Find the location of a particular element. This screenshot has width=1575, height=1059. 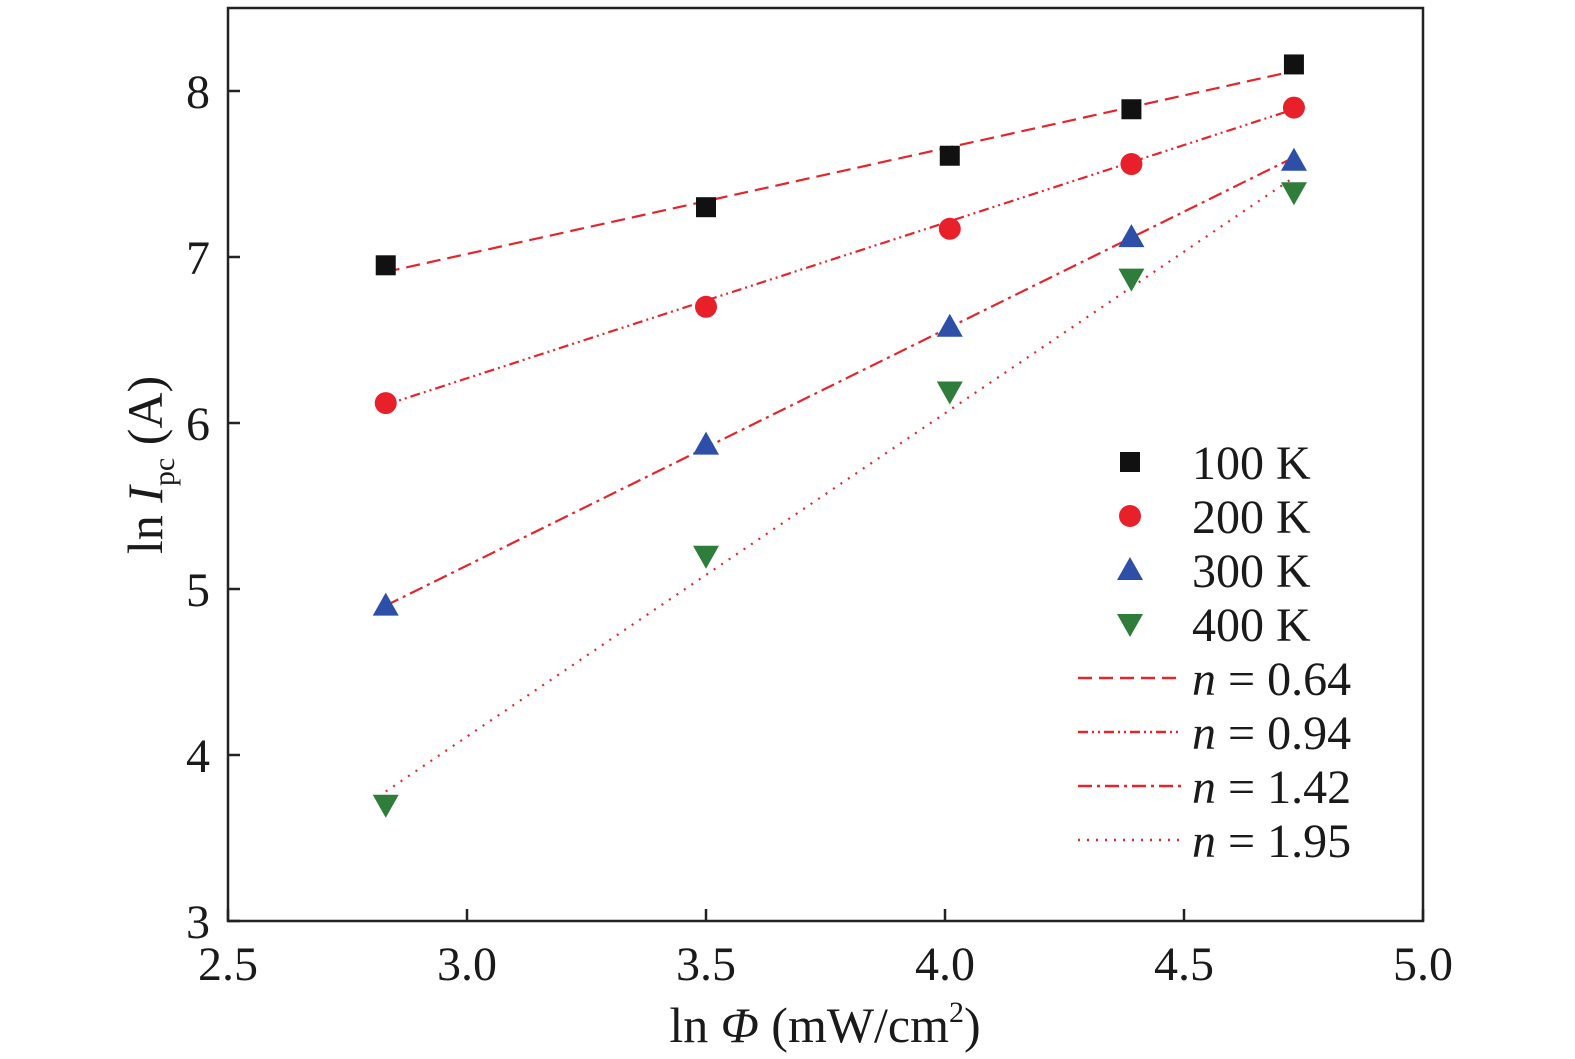

x-tick-label: 4.0 is located at coordinates (945, 964).